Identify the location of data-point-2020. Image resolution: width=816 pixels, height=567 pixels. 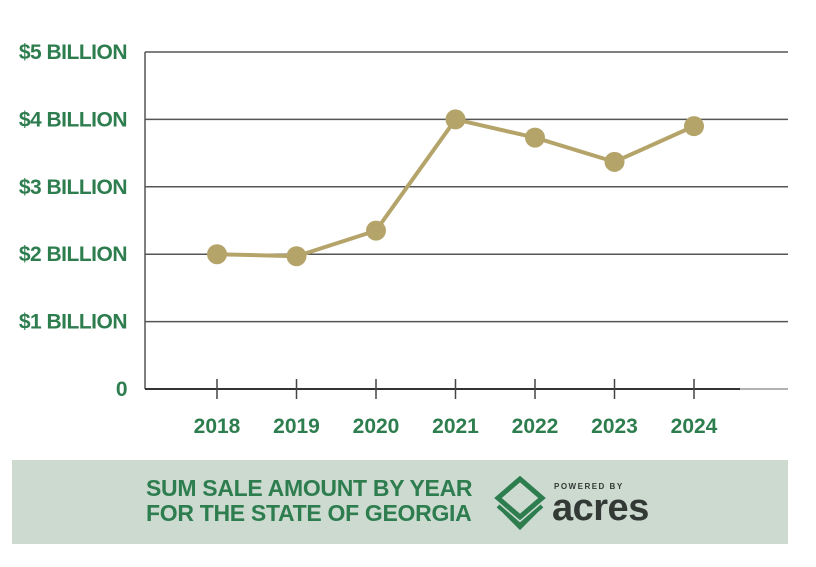
(376, 230).